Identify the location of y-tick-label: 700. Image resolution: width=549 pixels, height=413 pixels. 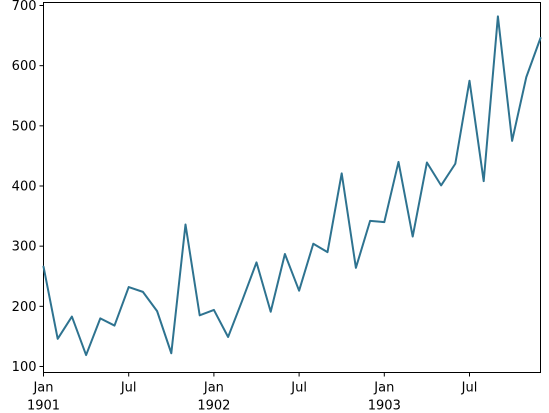
(24, 7).